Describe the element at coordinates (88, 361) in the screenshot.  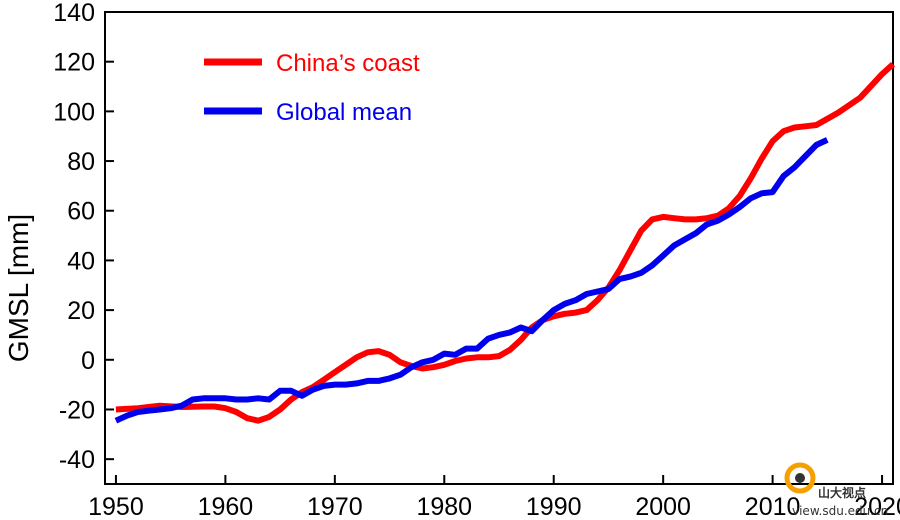
I see `y-tick-label: 0` at that location.